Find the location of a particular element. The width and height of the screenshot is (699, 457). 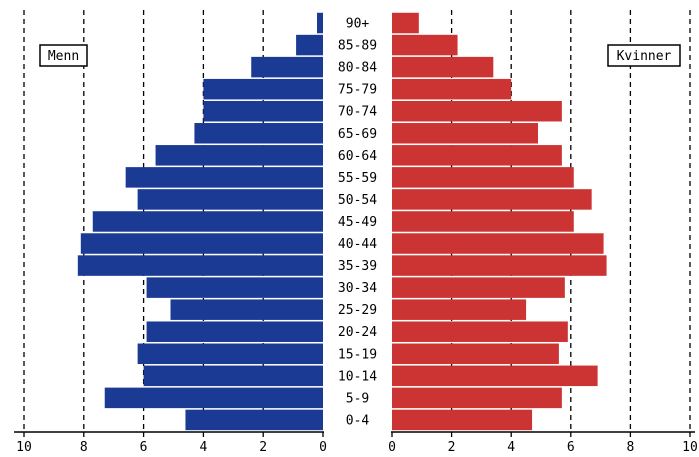

legend-kvinner: Kvinner is located at coordinates (644, 55).